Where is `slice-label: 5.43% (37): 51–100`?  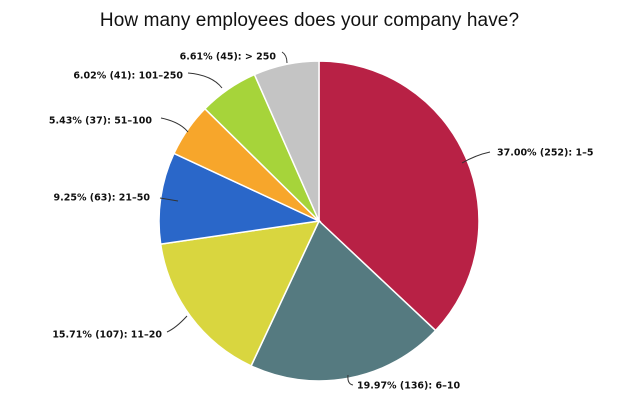
slice-label: 5.43% (37): 51–100 is located at coordinates (100, 121).